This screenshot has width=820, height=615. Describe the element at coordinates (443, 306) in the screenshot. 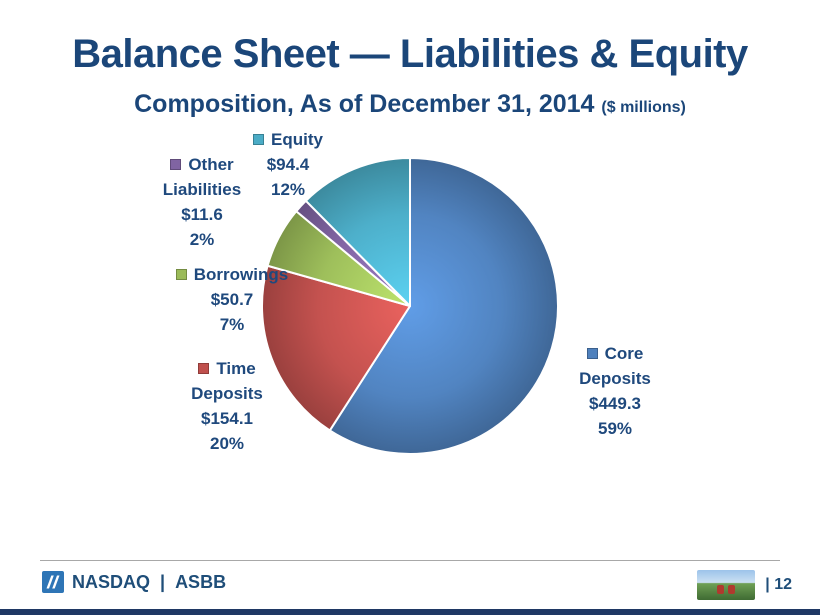

I see `pie-slice-core-deposits` at that location.